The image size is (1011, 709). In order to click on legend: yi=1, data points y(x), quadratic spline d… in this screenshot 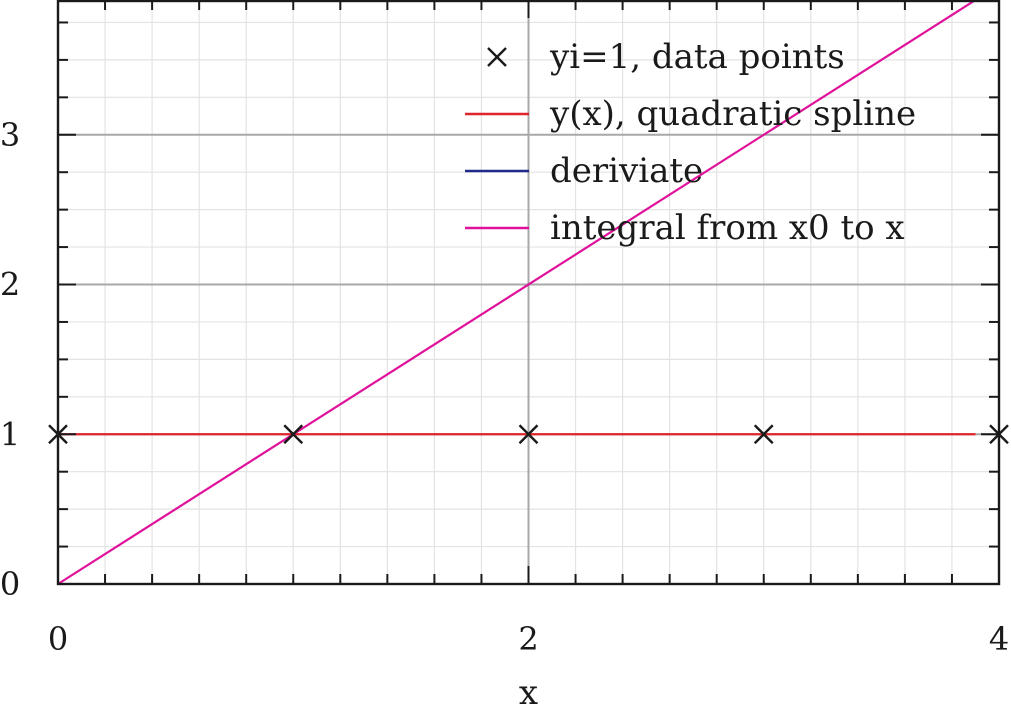, I will do `click(690, 142)`.